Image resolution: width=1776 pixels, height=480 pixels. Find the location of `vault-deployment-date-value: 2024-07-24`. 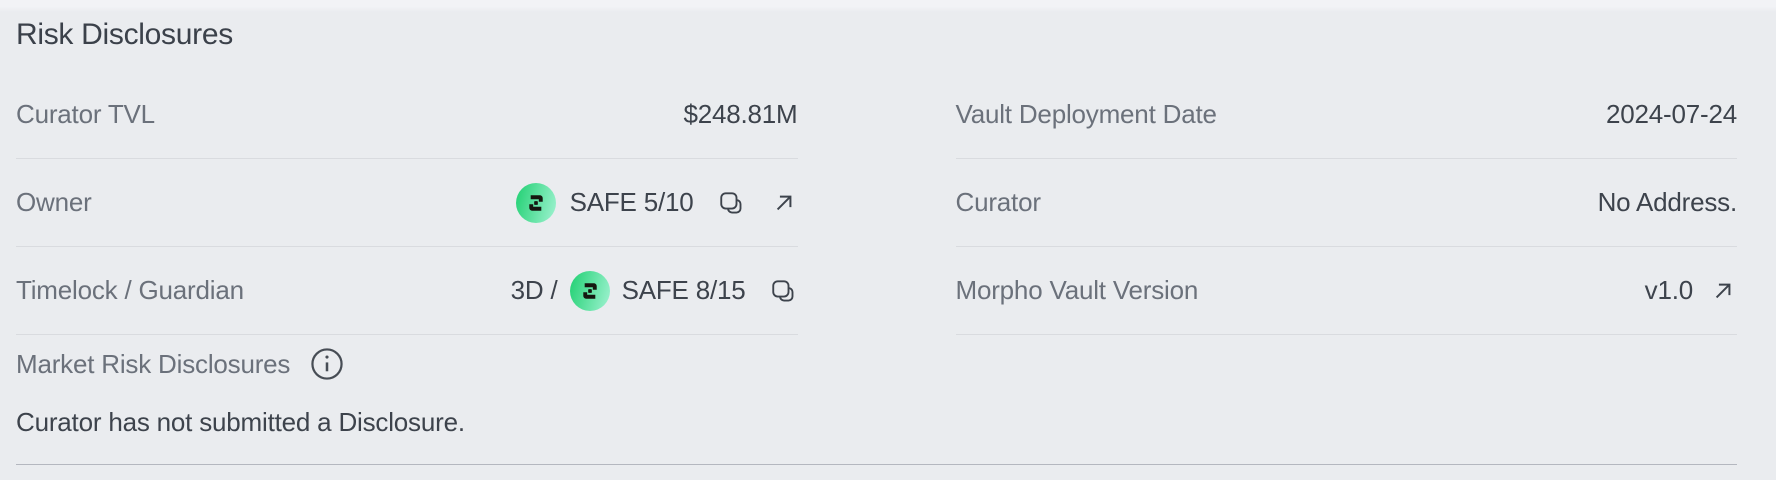

vault-deployment-date-value: 2024-07-24 is located at coordinates (1671, 114).